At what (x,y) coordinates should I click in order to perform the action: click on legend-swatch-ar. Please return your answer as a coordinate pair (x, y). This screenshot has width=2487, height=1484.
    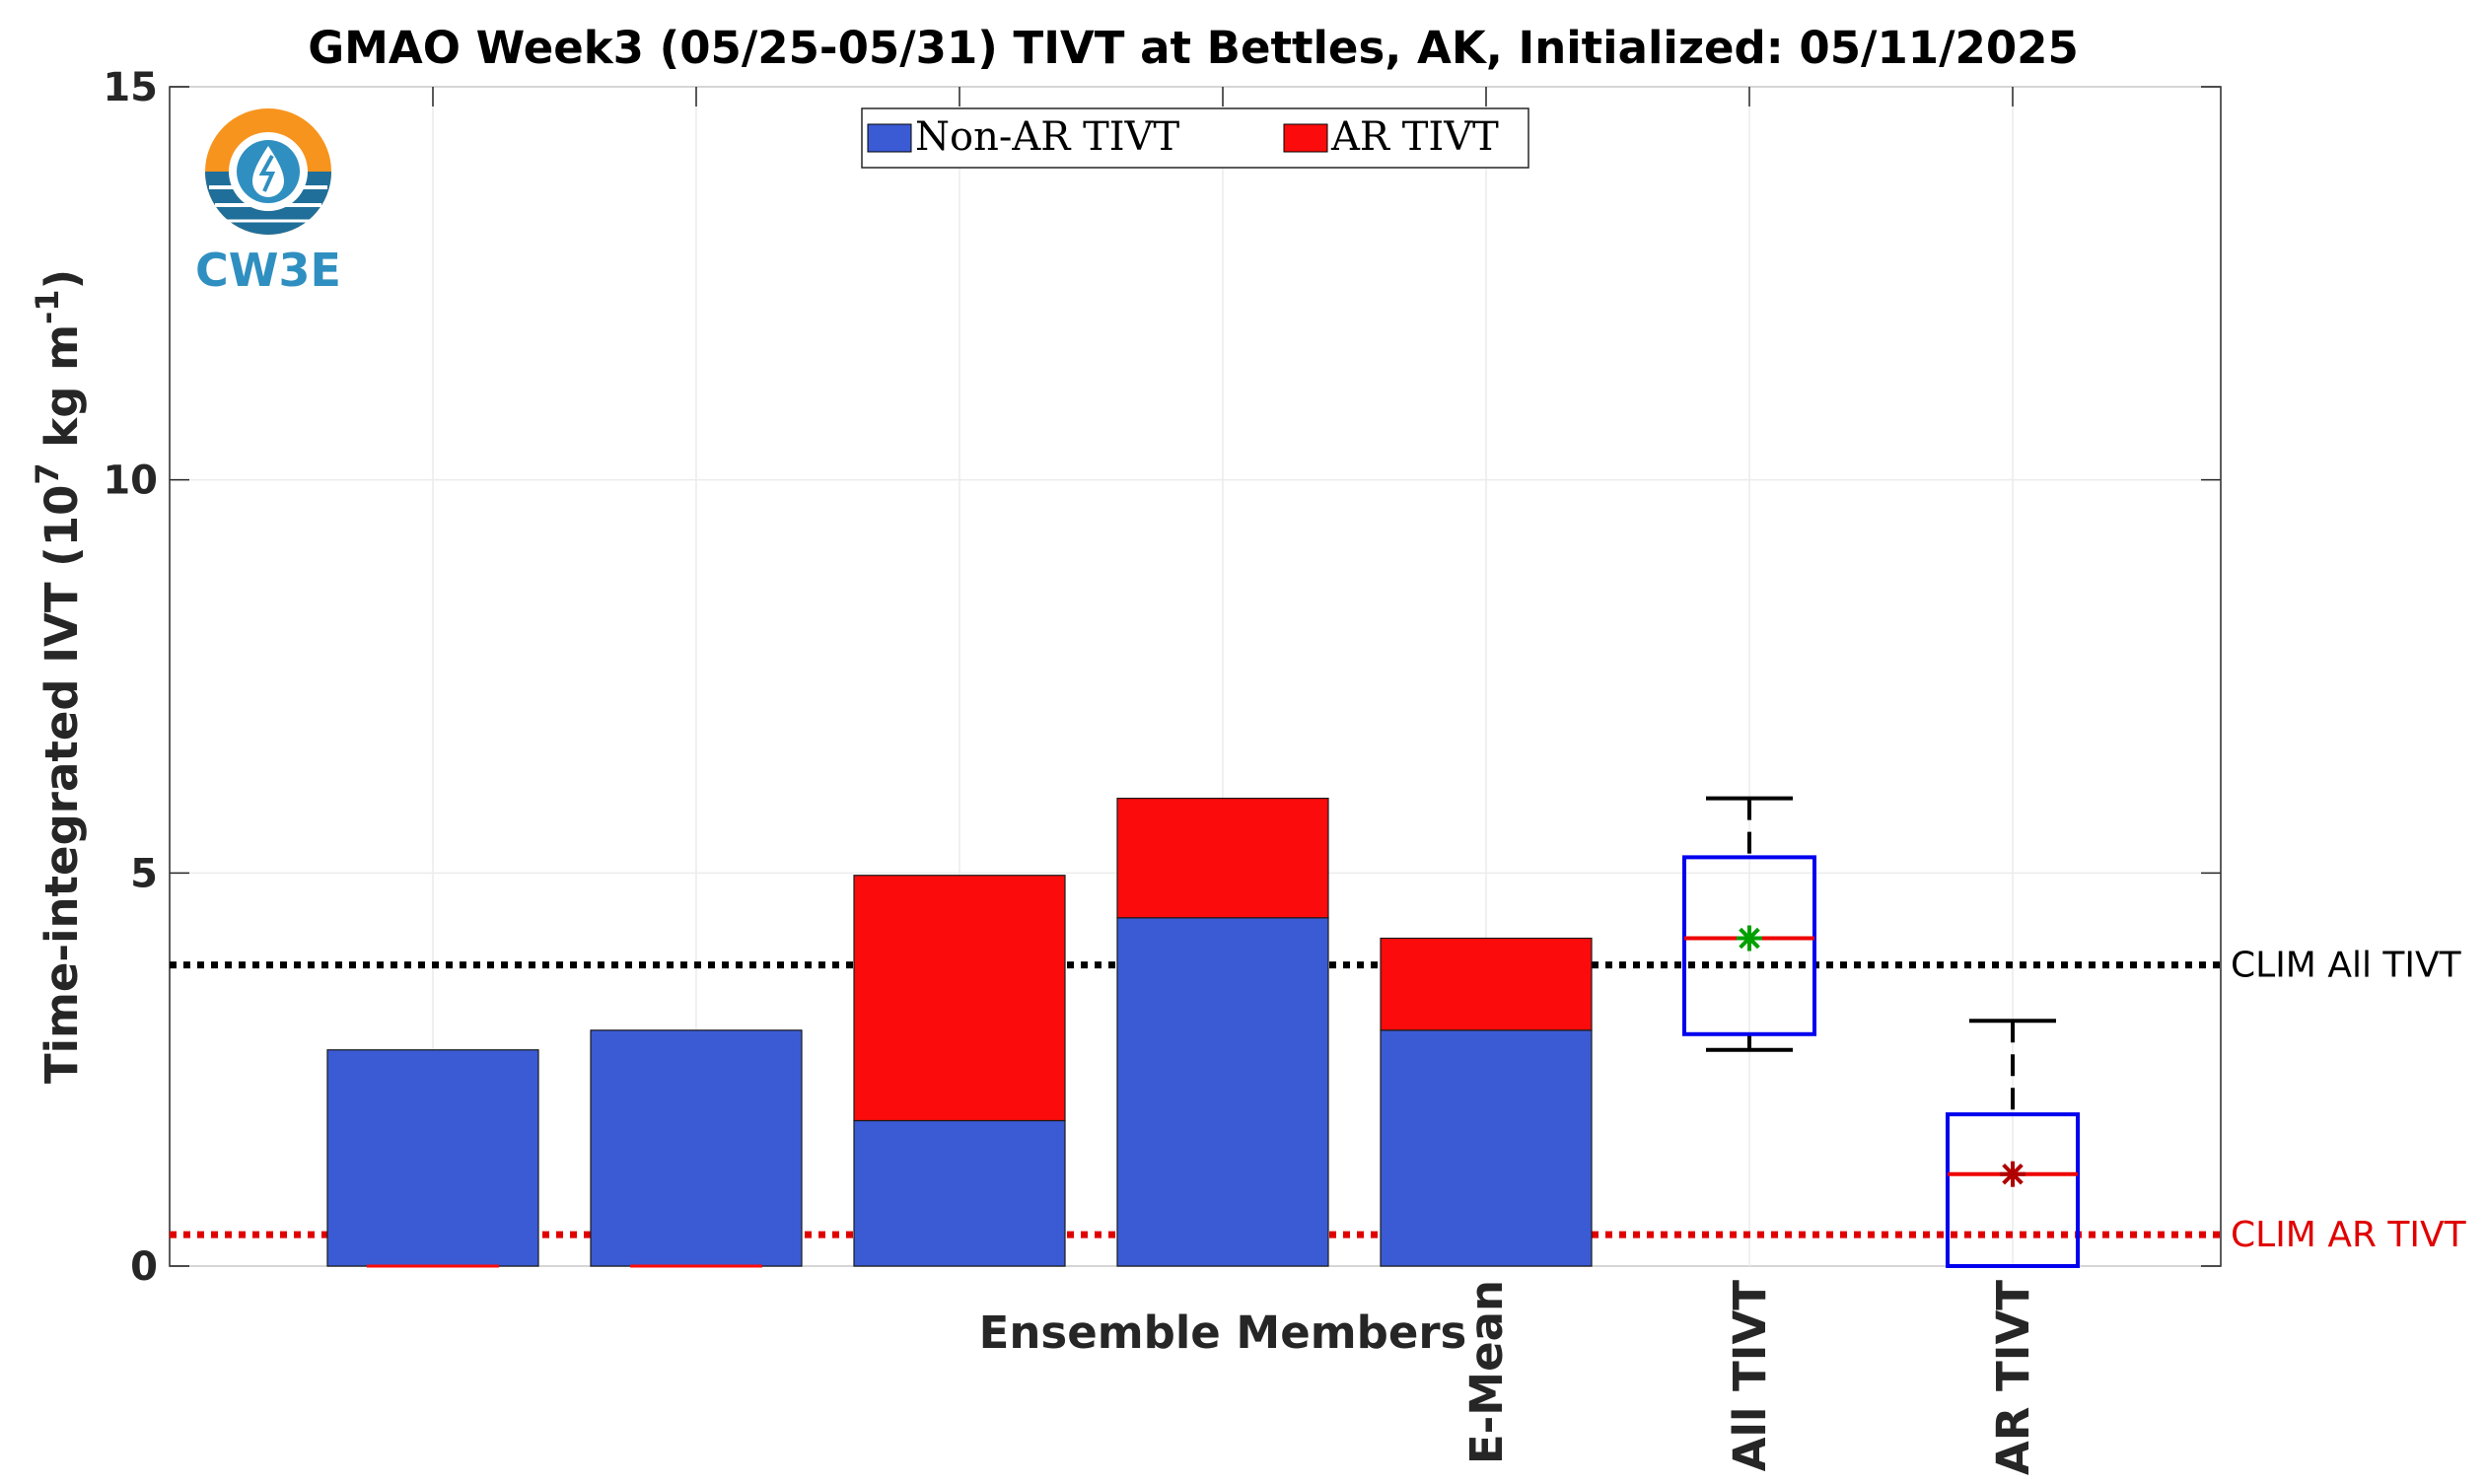
    Looking at the image, I should click on (1305, 138).